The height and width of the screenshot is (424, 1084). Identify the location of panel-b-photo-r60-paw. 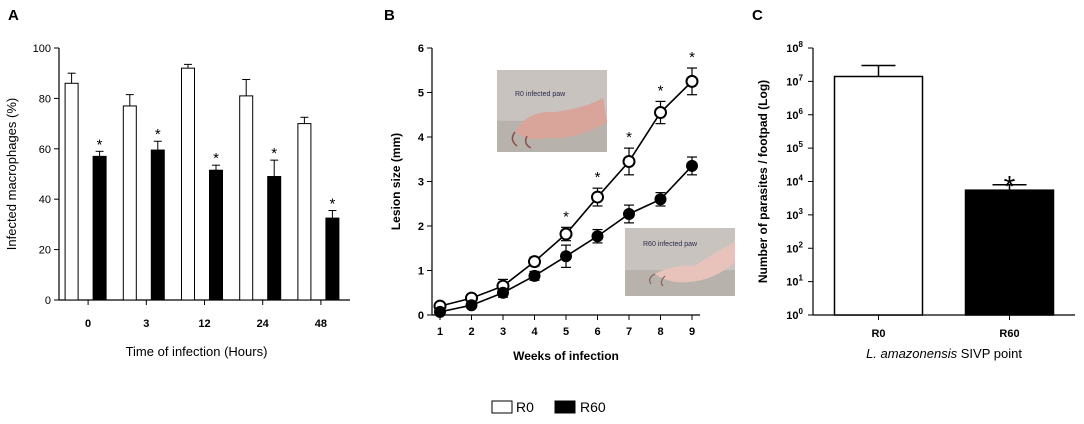
(695, 262).